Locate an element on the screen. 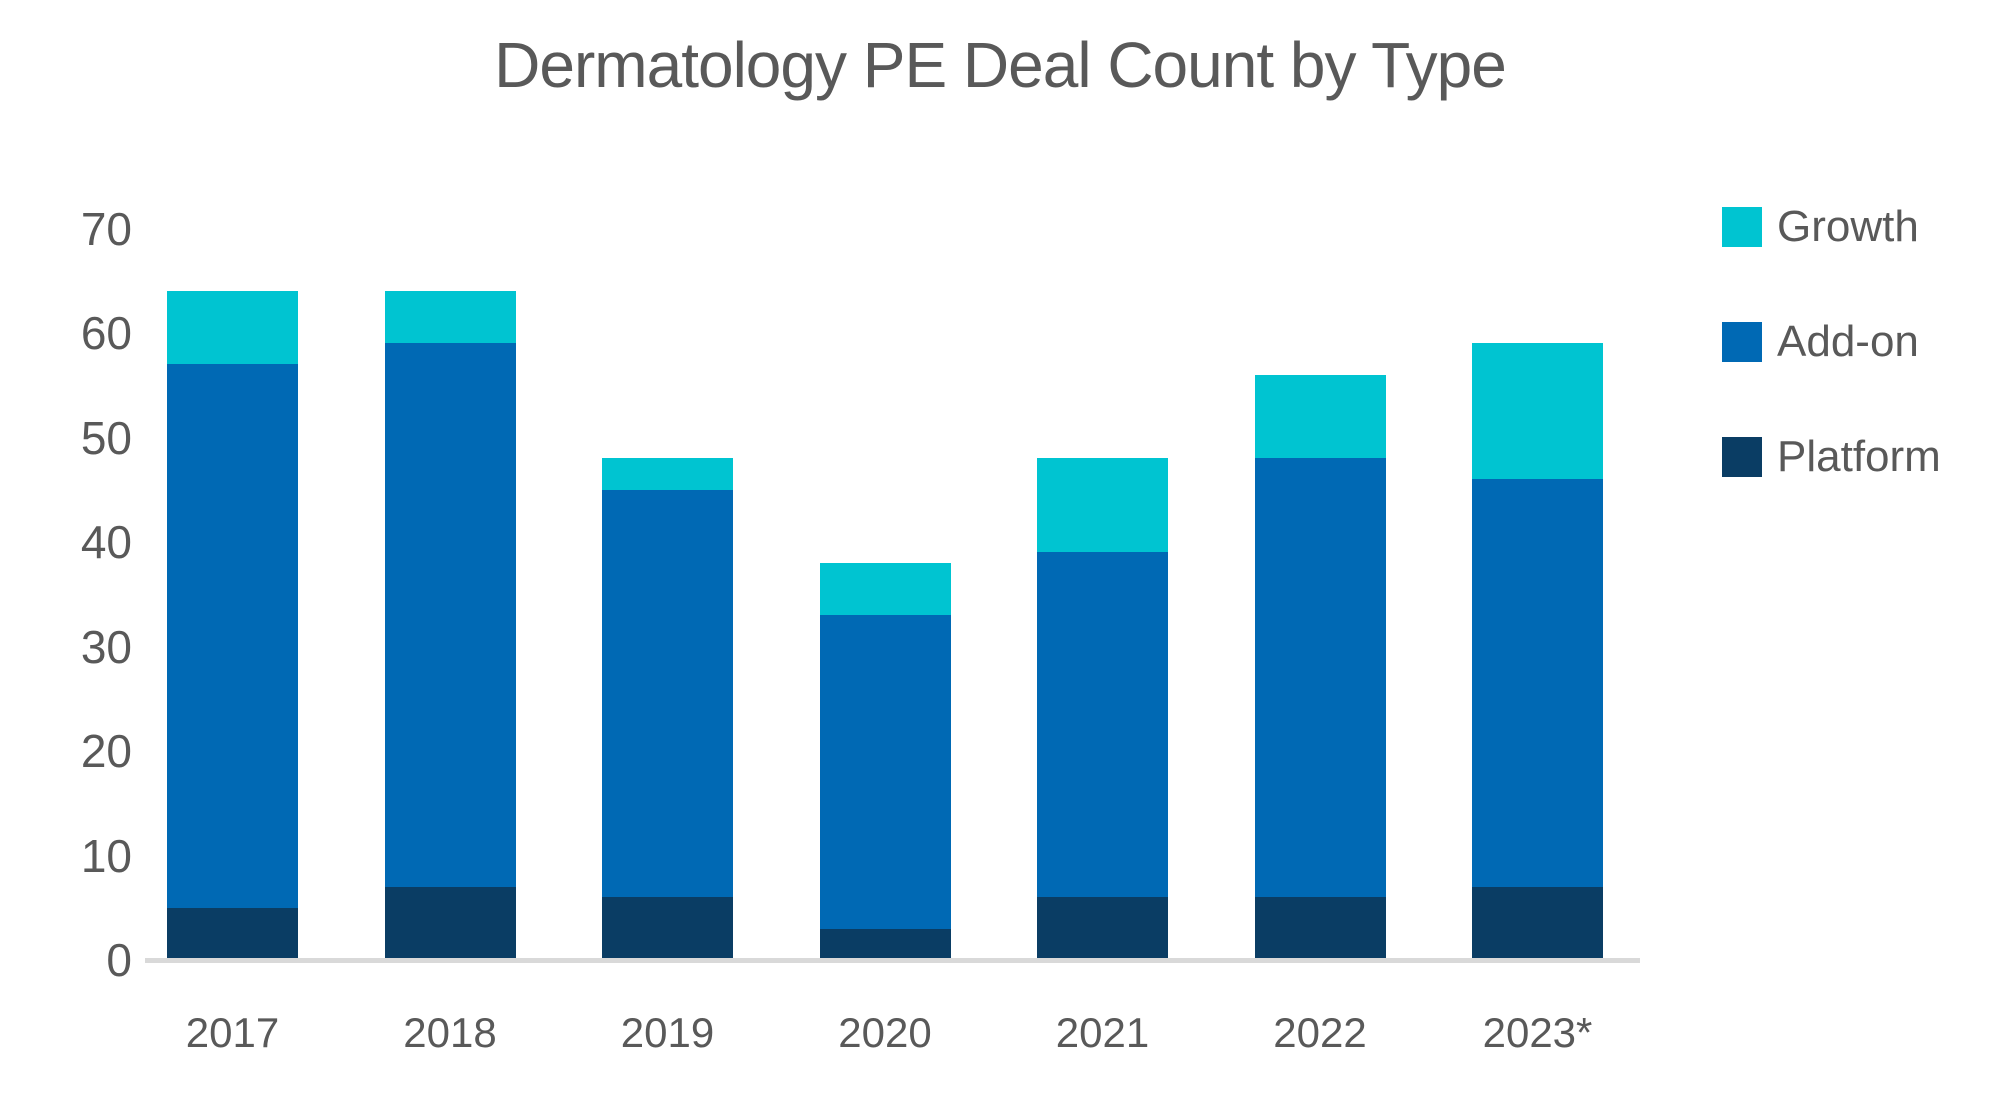 This screenshot has height=1113, width=2000. bar-2019-growth-segment is located at coordinates (667, 474).